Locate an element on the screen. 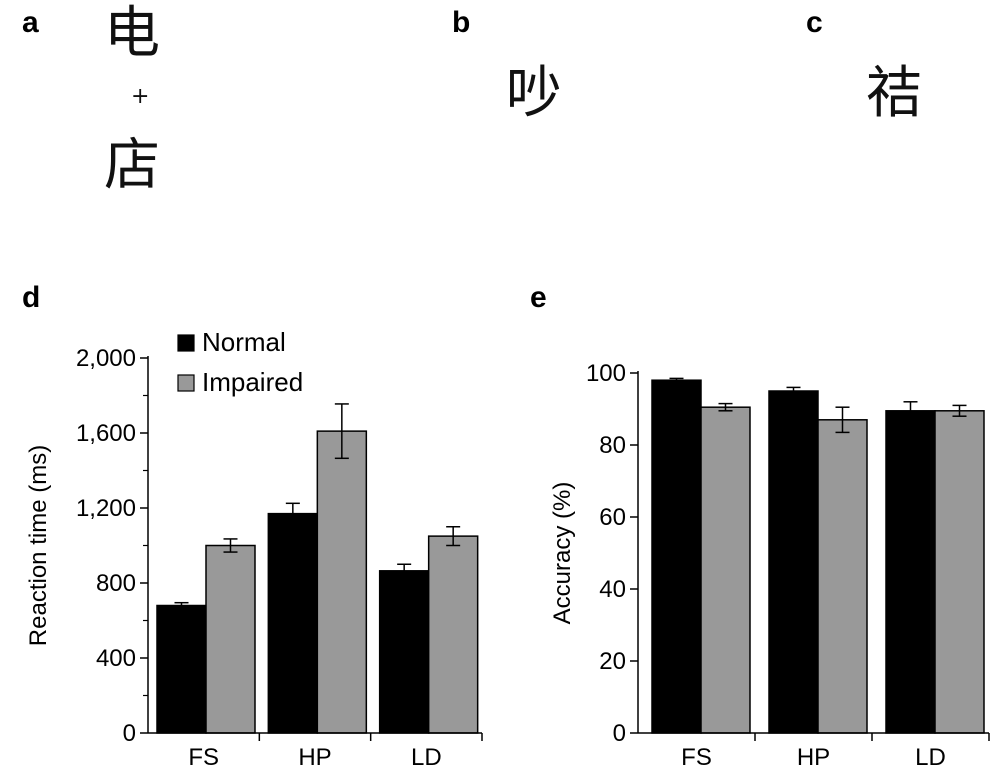 This screenshot has height=776, width=1006. y-tick-label: 1,200 is located at coordinates (106, 508).